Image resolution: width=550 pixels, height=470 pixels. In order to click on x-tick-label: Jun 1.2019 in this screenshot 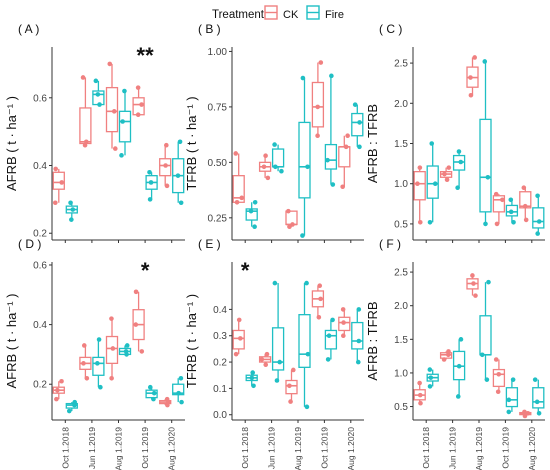, I will do `click(92, 448)`.